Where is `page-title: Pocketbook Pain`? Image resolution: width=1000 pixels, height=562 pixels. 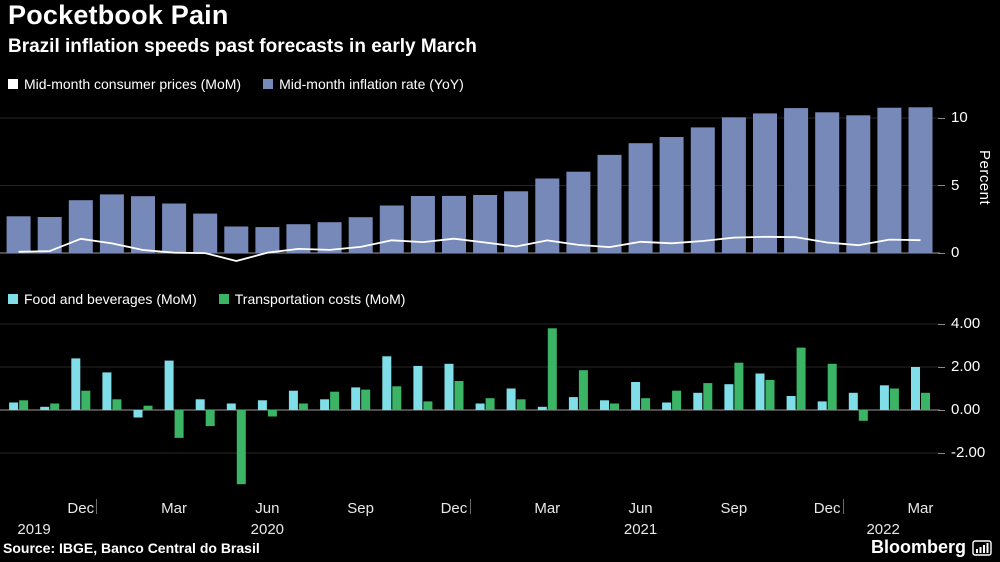
page-title: Pocketbook Pain is located at coordinates (118, 15).